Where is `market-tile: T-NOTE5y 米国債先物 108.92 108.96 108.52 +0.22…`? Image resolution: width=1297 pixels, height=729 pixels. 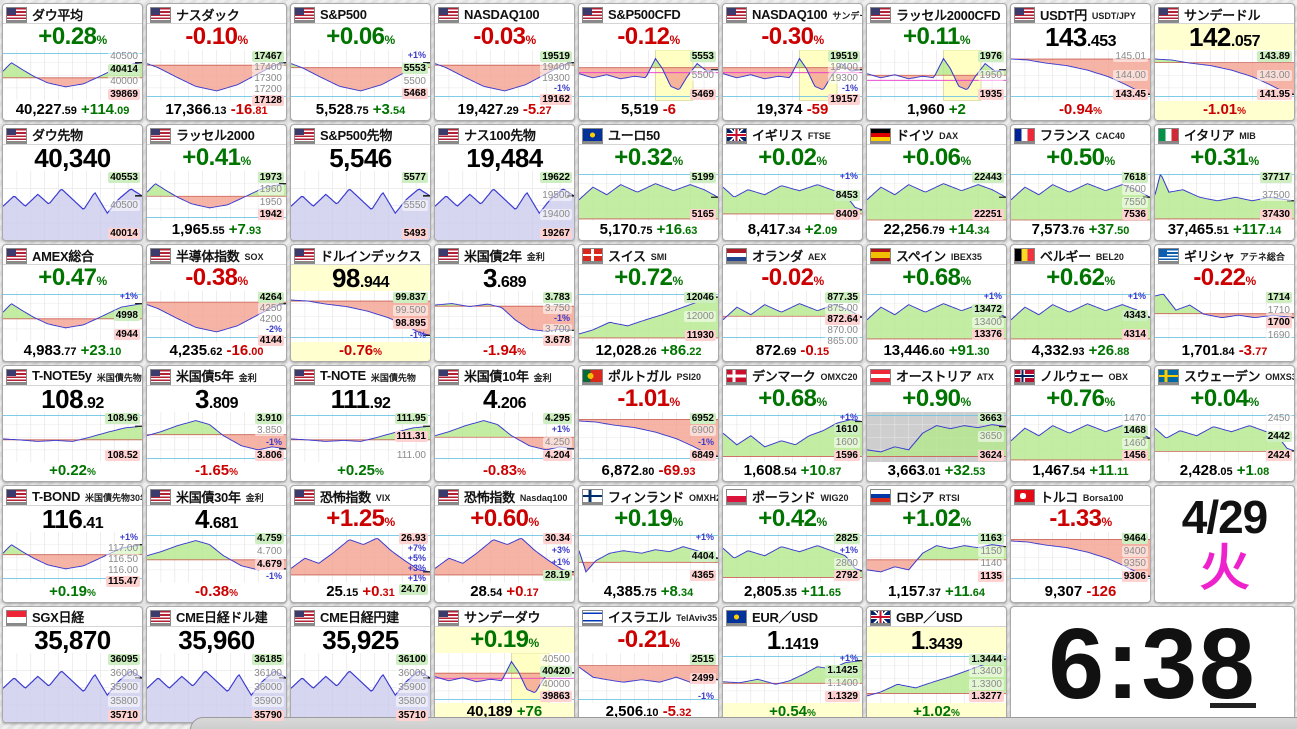 market-tile: T-NOTE5y 米国債先物 108.92 108.96 108.52 +0.22… is located at coordinates (72, 423).